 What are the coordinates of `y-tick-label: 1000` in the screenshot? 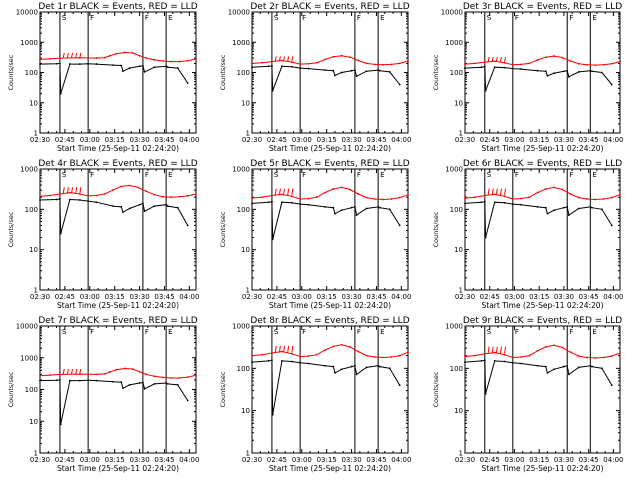 It's located at (241, 43).